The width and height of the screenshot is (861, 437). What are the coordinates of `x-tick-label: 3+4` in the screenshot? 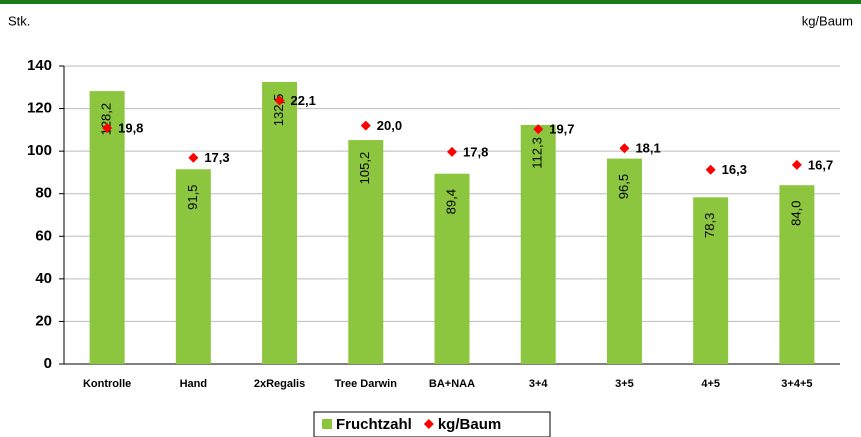 It's located at (539, 384).